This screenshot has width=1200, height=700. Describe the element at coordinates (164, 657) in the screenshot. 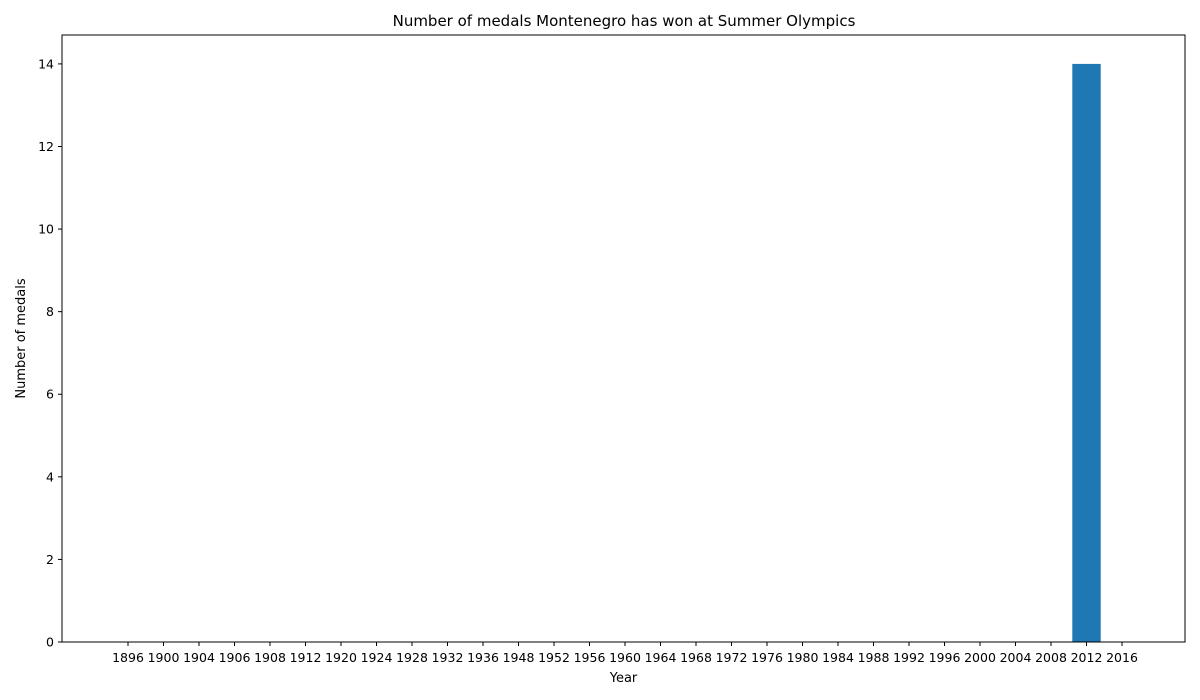

I see `x-tick-label: 1900` at that location.